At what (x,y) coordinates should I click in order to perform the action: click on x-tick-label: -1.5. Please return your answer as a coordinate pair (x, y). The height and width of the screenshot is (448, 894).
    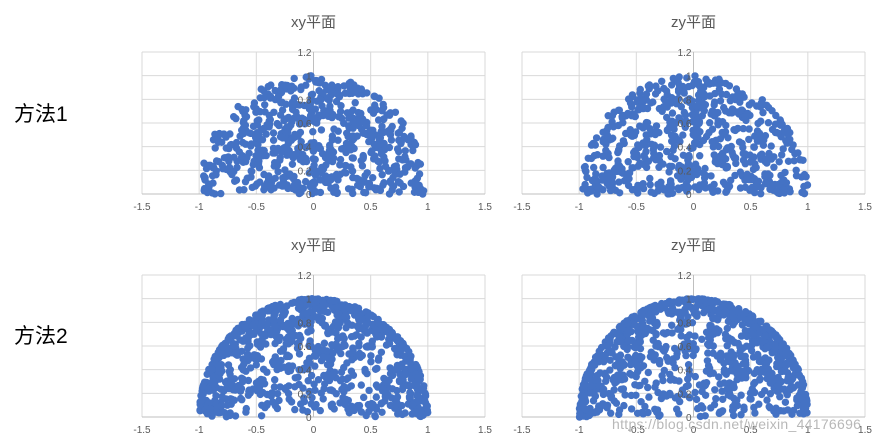
    Looking at the image, I should click on (142, 207).